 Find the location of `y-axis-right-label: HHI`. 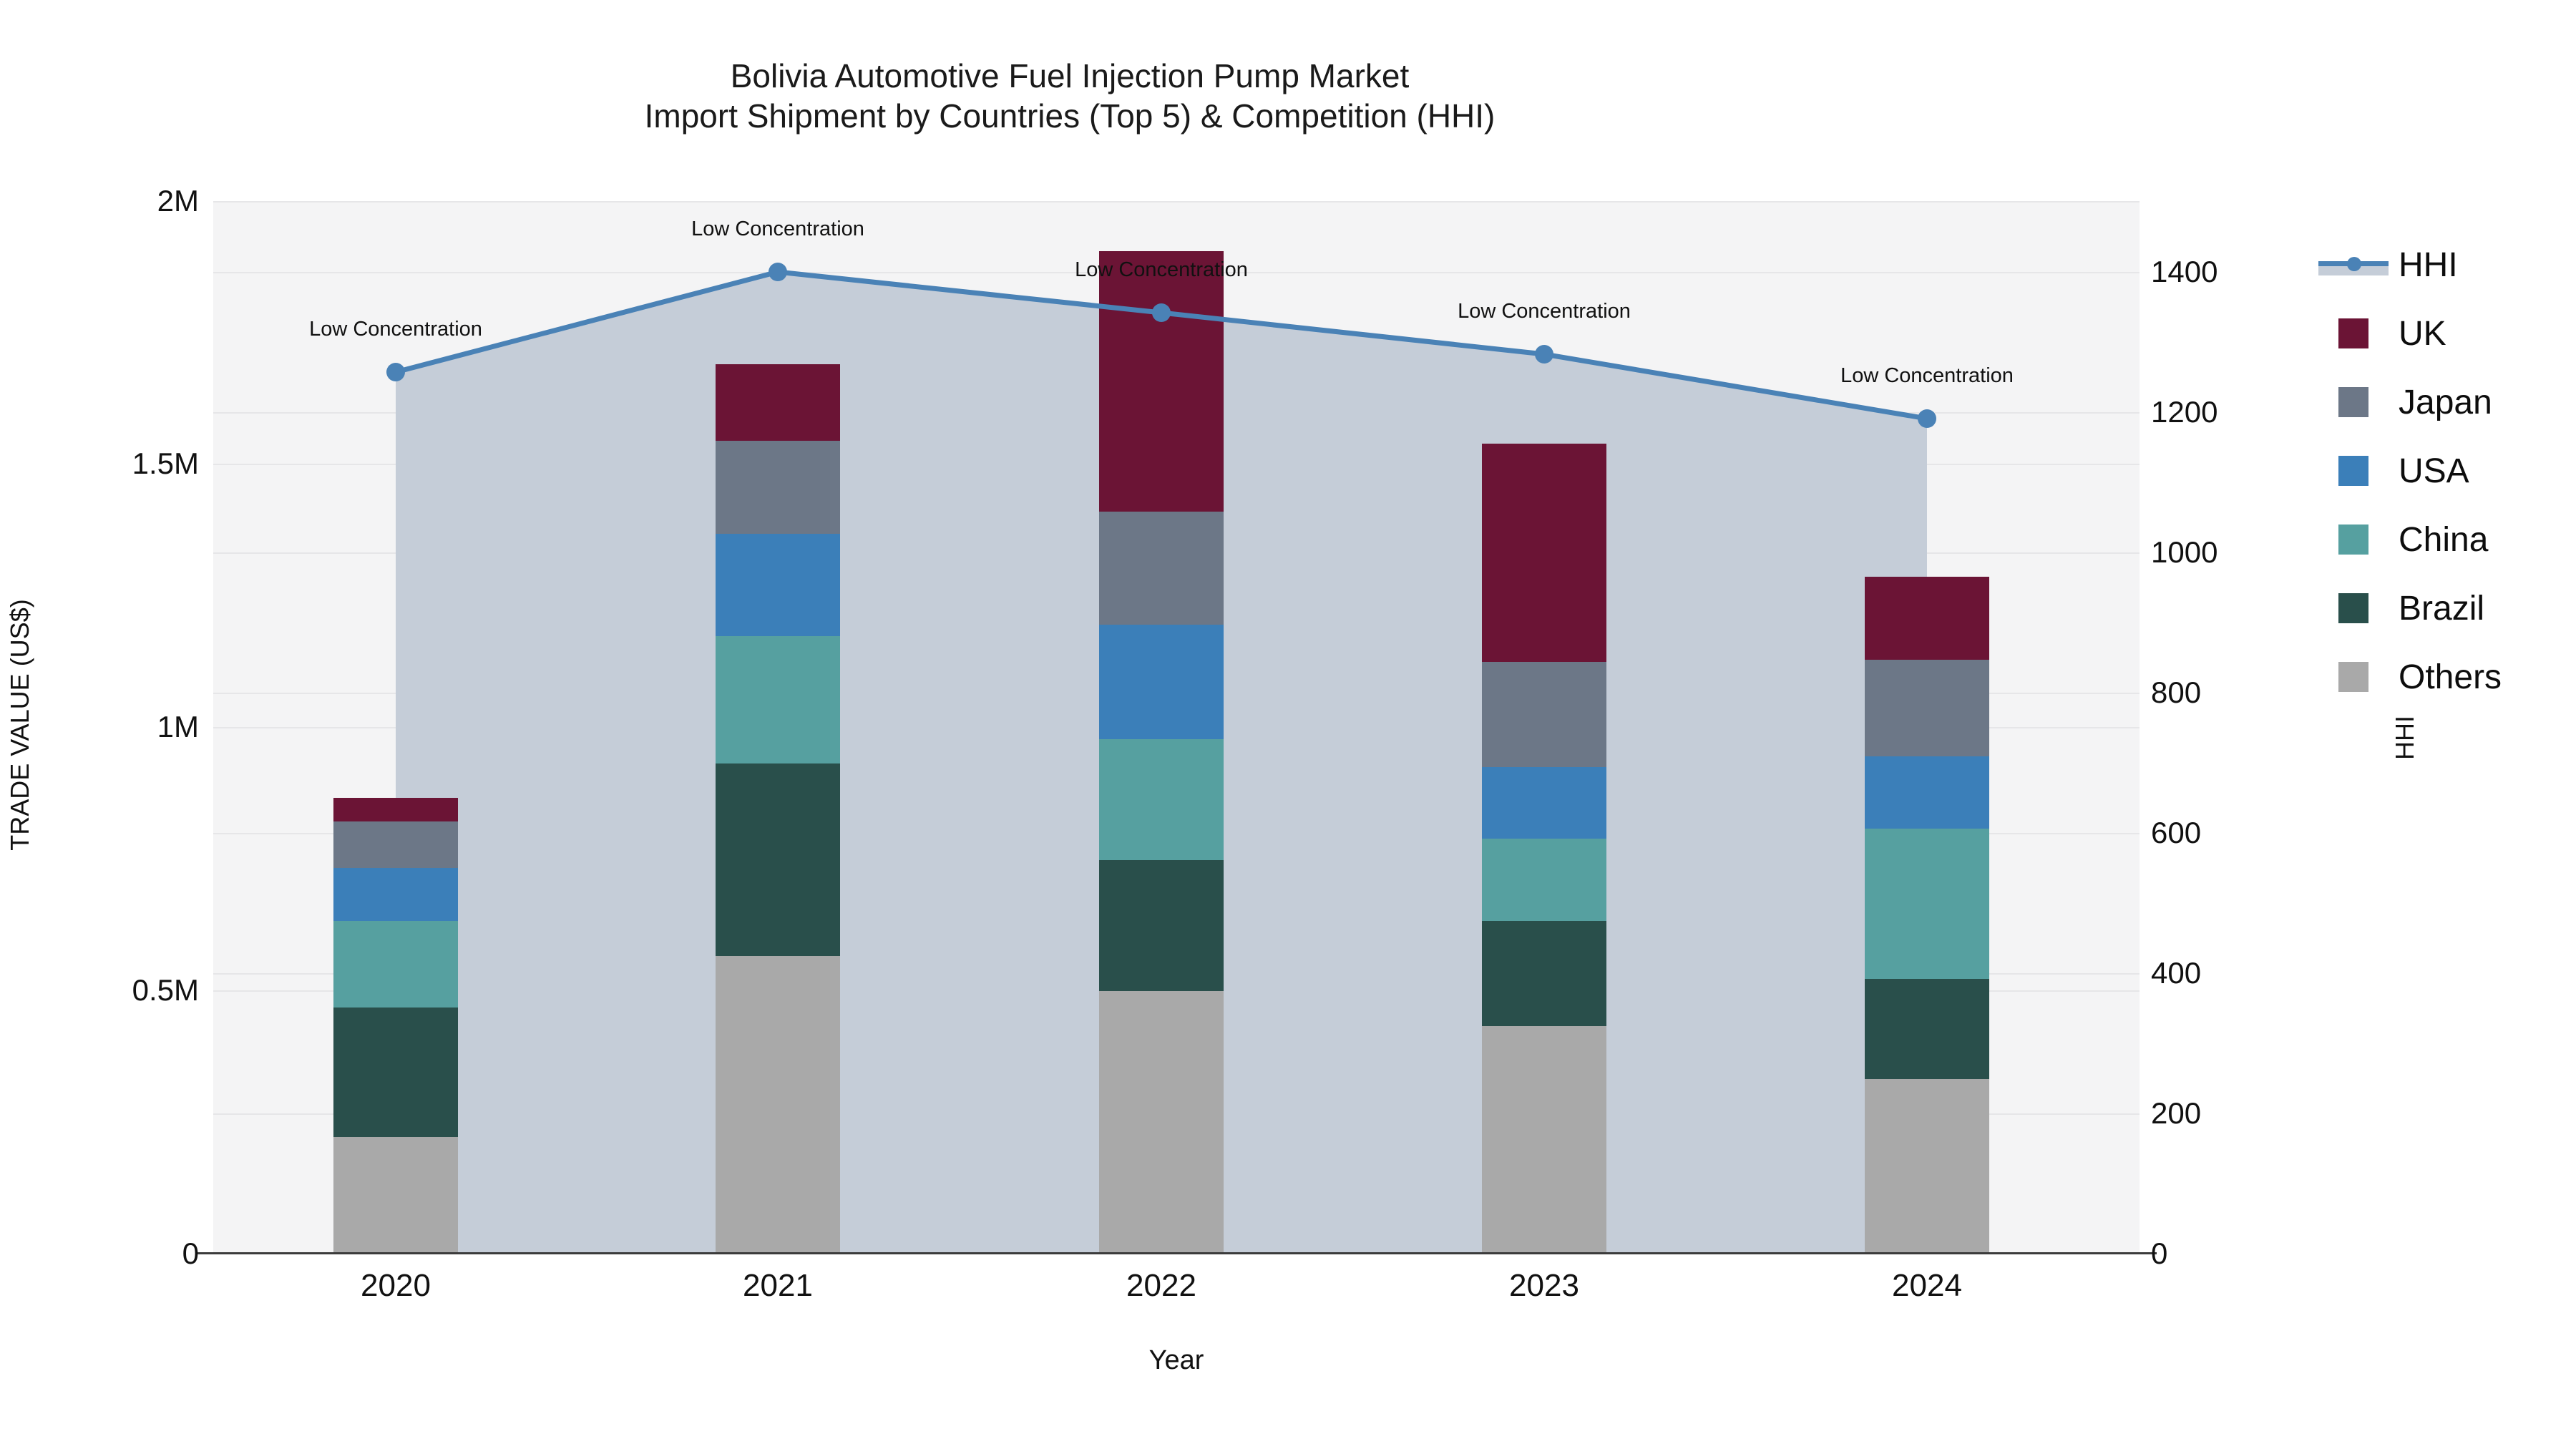

y-axis-right-label: HHI is located at coordinates (2404, 738).